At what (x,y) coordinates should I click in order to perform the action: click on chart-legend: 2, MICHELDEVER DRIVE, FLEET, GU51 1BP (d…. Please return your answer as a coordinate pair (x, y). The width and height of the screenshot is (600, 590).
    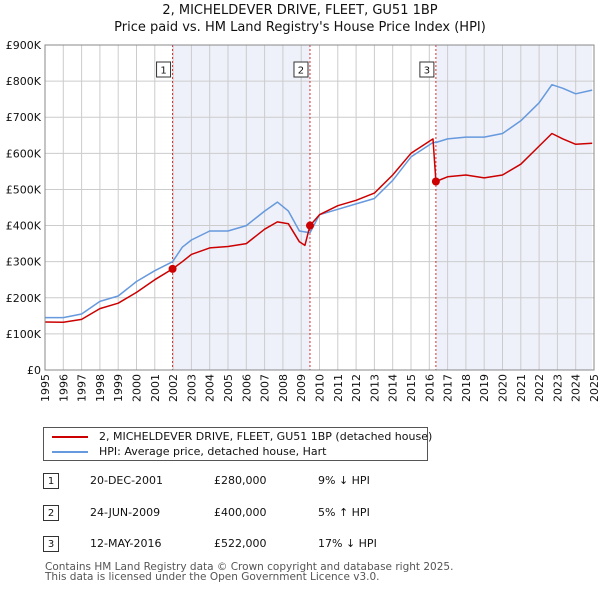
    Looking at the image, I should click on (237, 444).